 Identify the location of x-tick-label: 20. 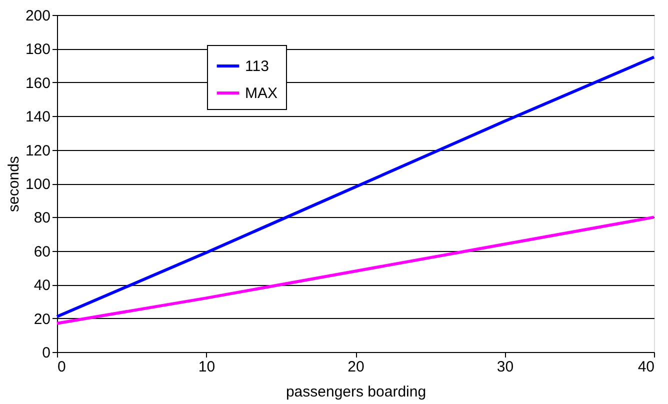
(356, 367).